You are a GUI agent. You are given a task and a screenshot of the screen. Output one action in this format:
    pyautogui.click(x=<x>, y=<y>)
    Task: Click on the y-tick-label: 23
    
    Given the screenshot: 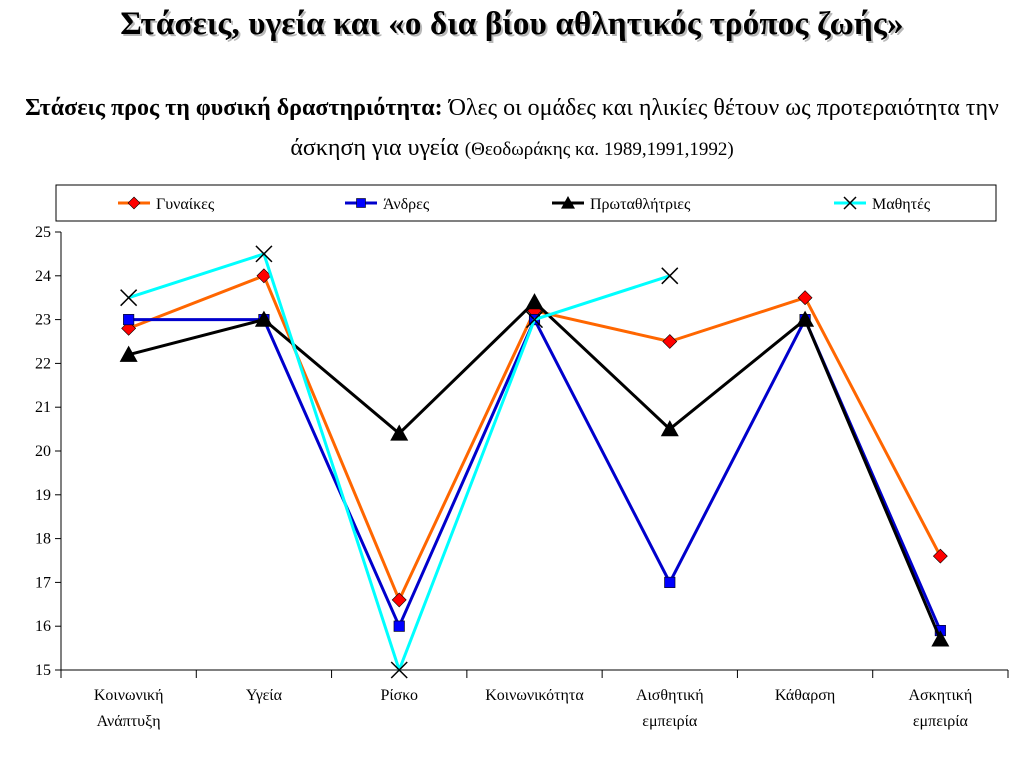 What is the action you would take?
    pyautogui.click(x=43, y=320)
    